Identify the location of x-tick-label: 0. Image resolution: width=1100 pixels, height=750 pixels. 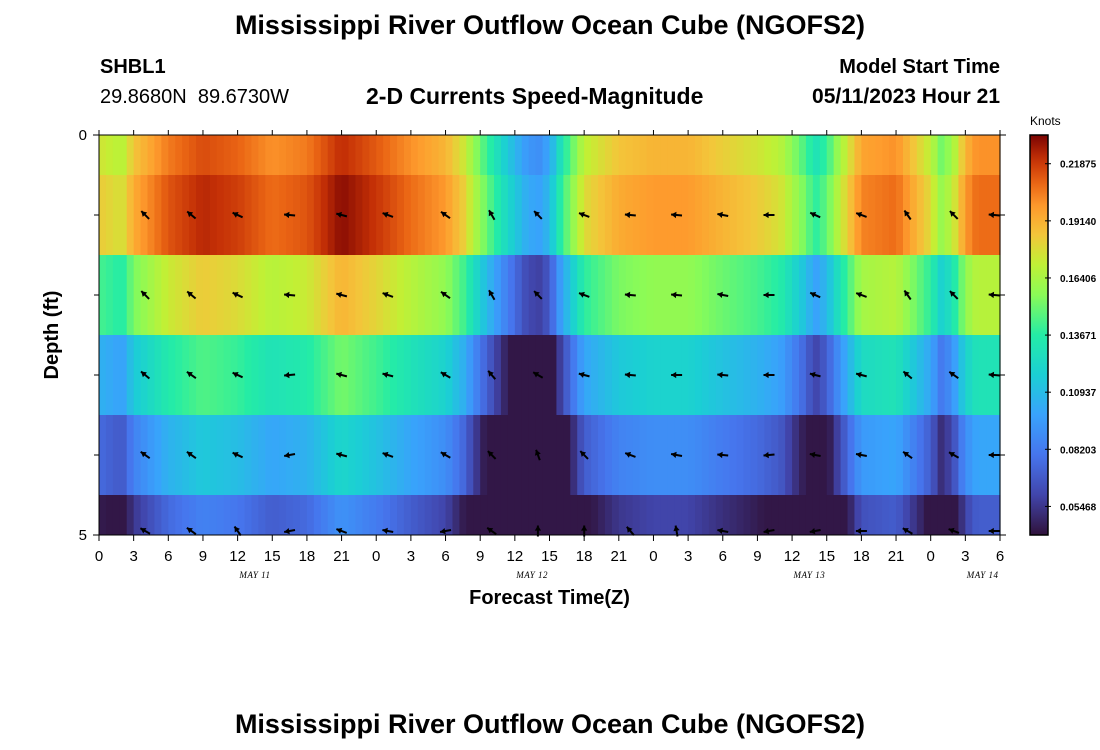
(931, 556).